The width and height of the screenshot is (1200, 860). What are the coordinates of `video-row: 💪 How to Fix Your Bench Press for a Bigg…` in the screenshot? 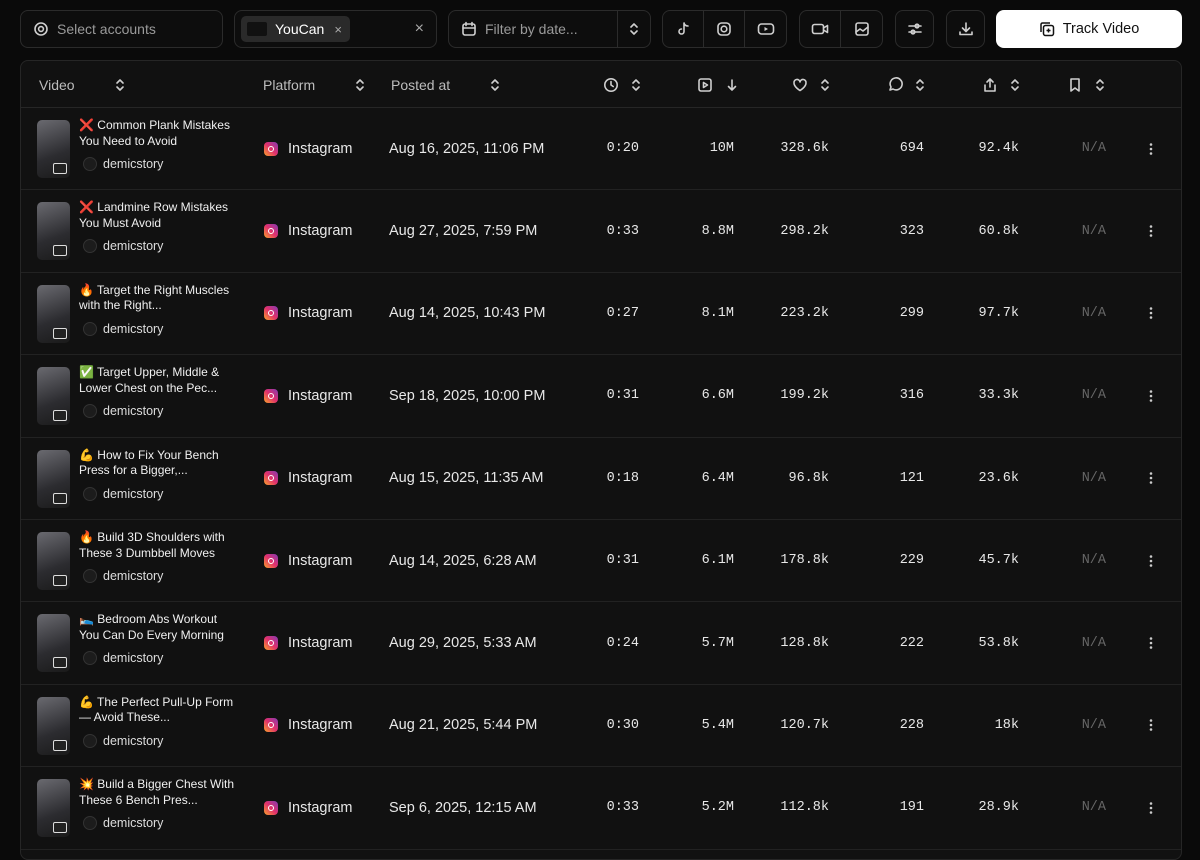 It's located at (601, 479).